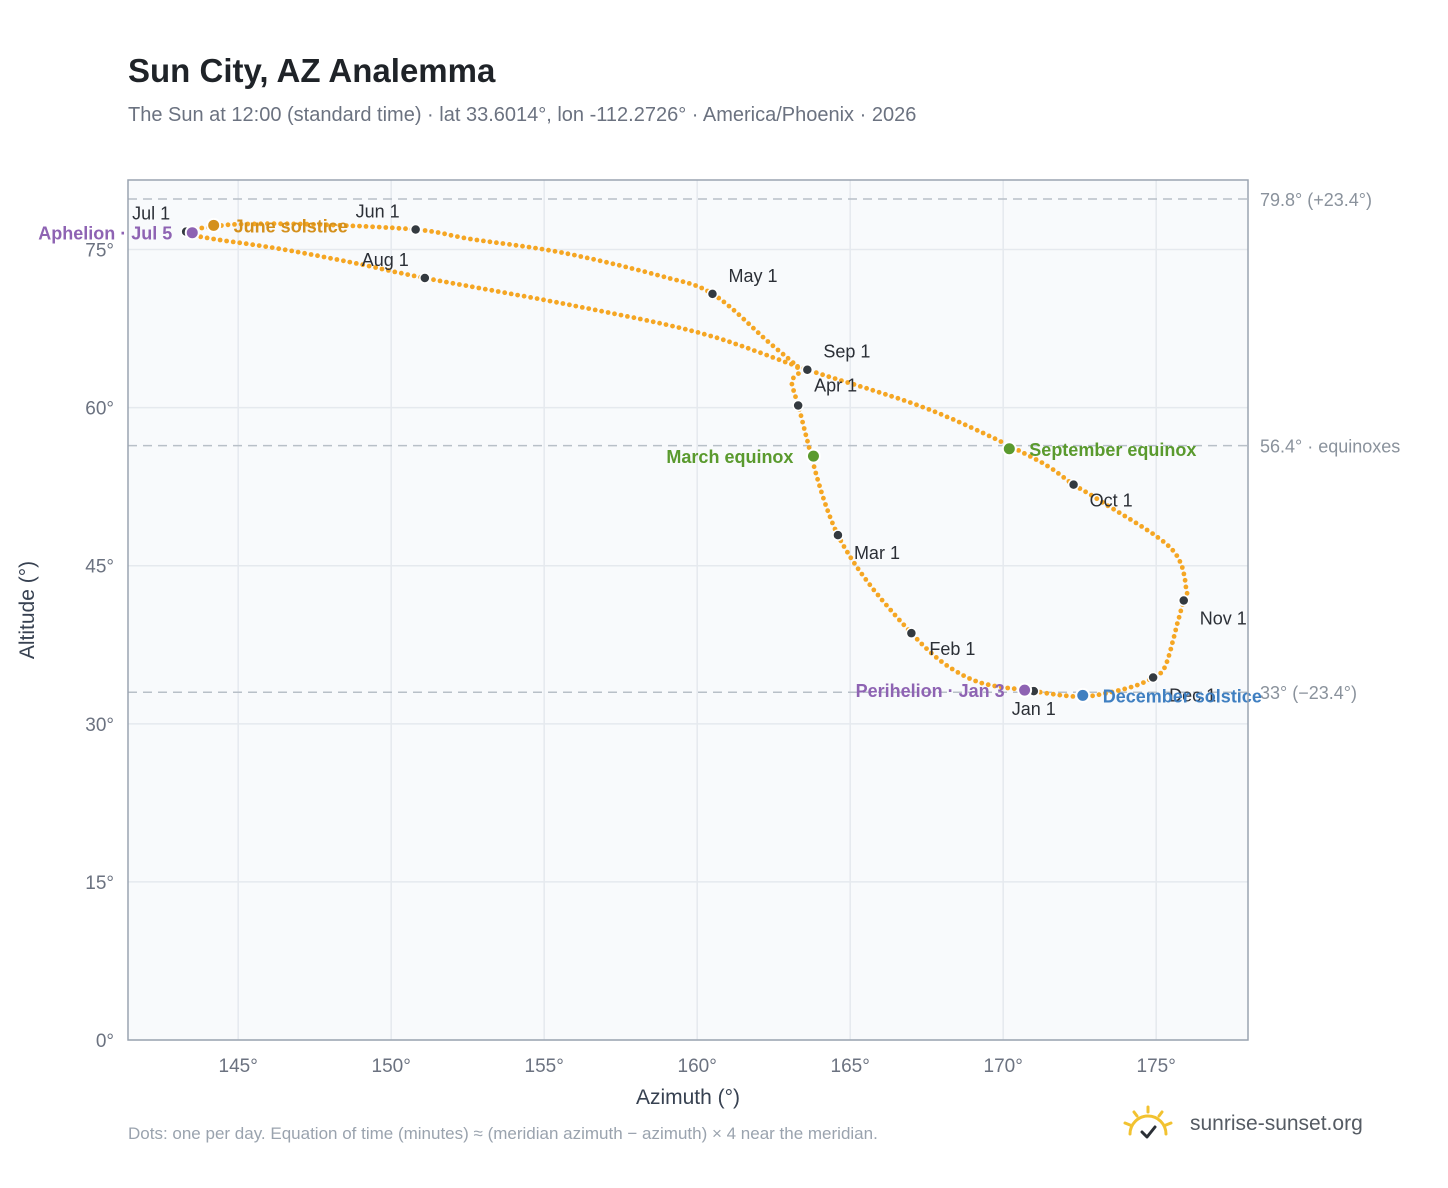 The image size is (1448, 1188). Describe the element at coordinates (312, 70) in the screenshot. I see `chart-title: Sun City, AZ Analemma` at that location.